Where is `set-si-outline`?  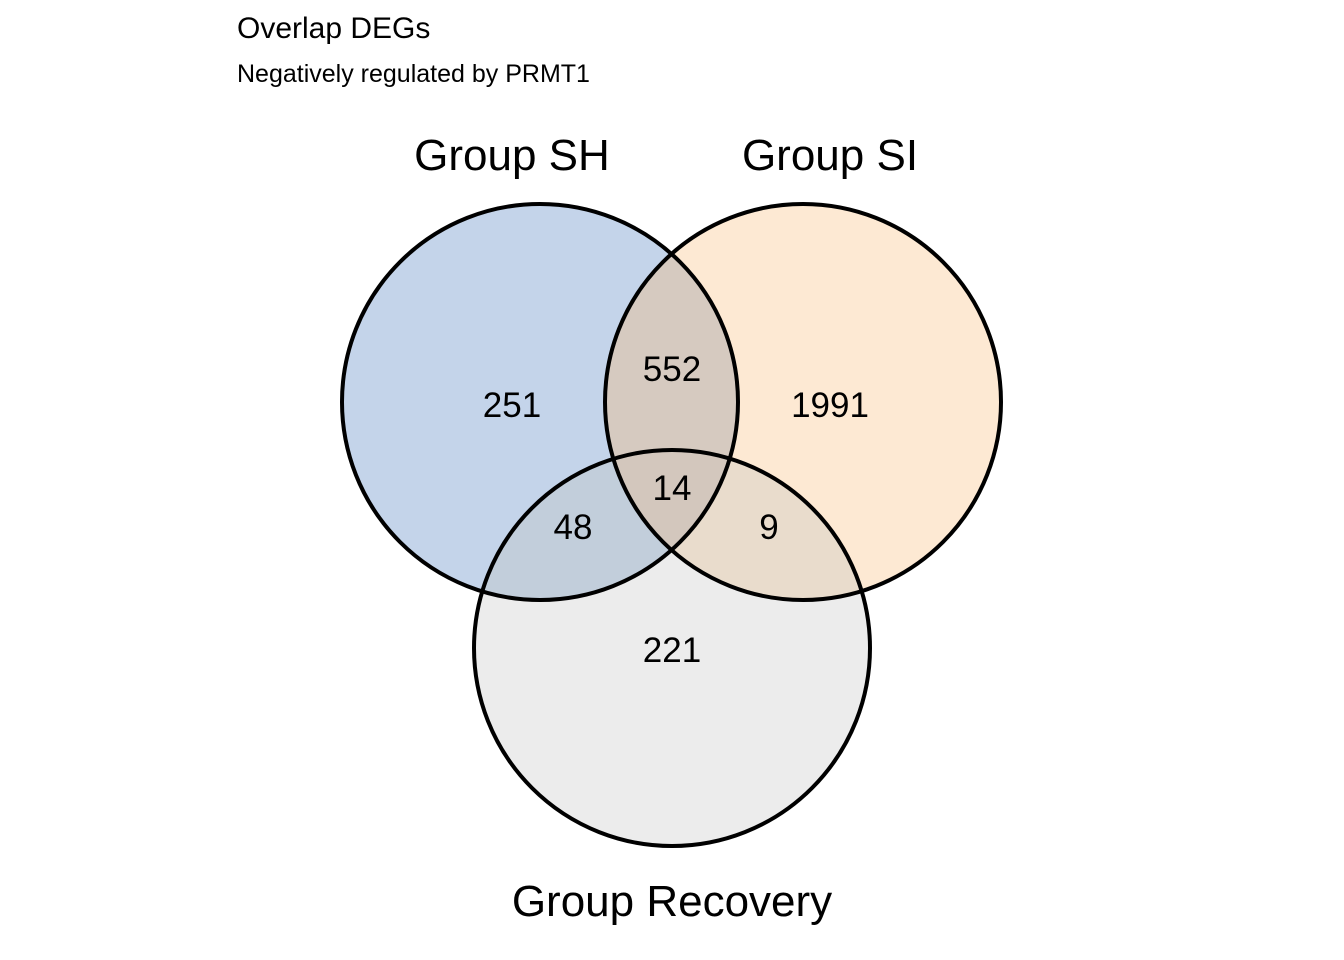
set-si-outline is located at coordinates (803, 402).